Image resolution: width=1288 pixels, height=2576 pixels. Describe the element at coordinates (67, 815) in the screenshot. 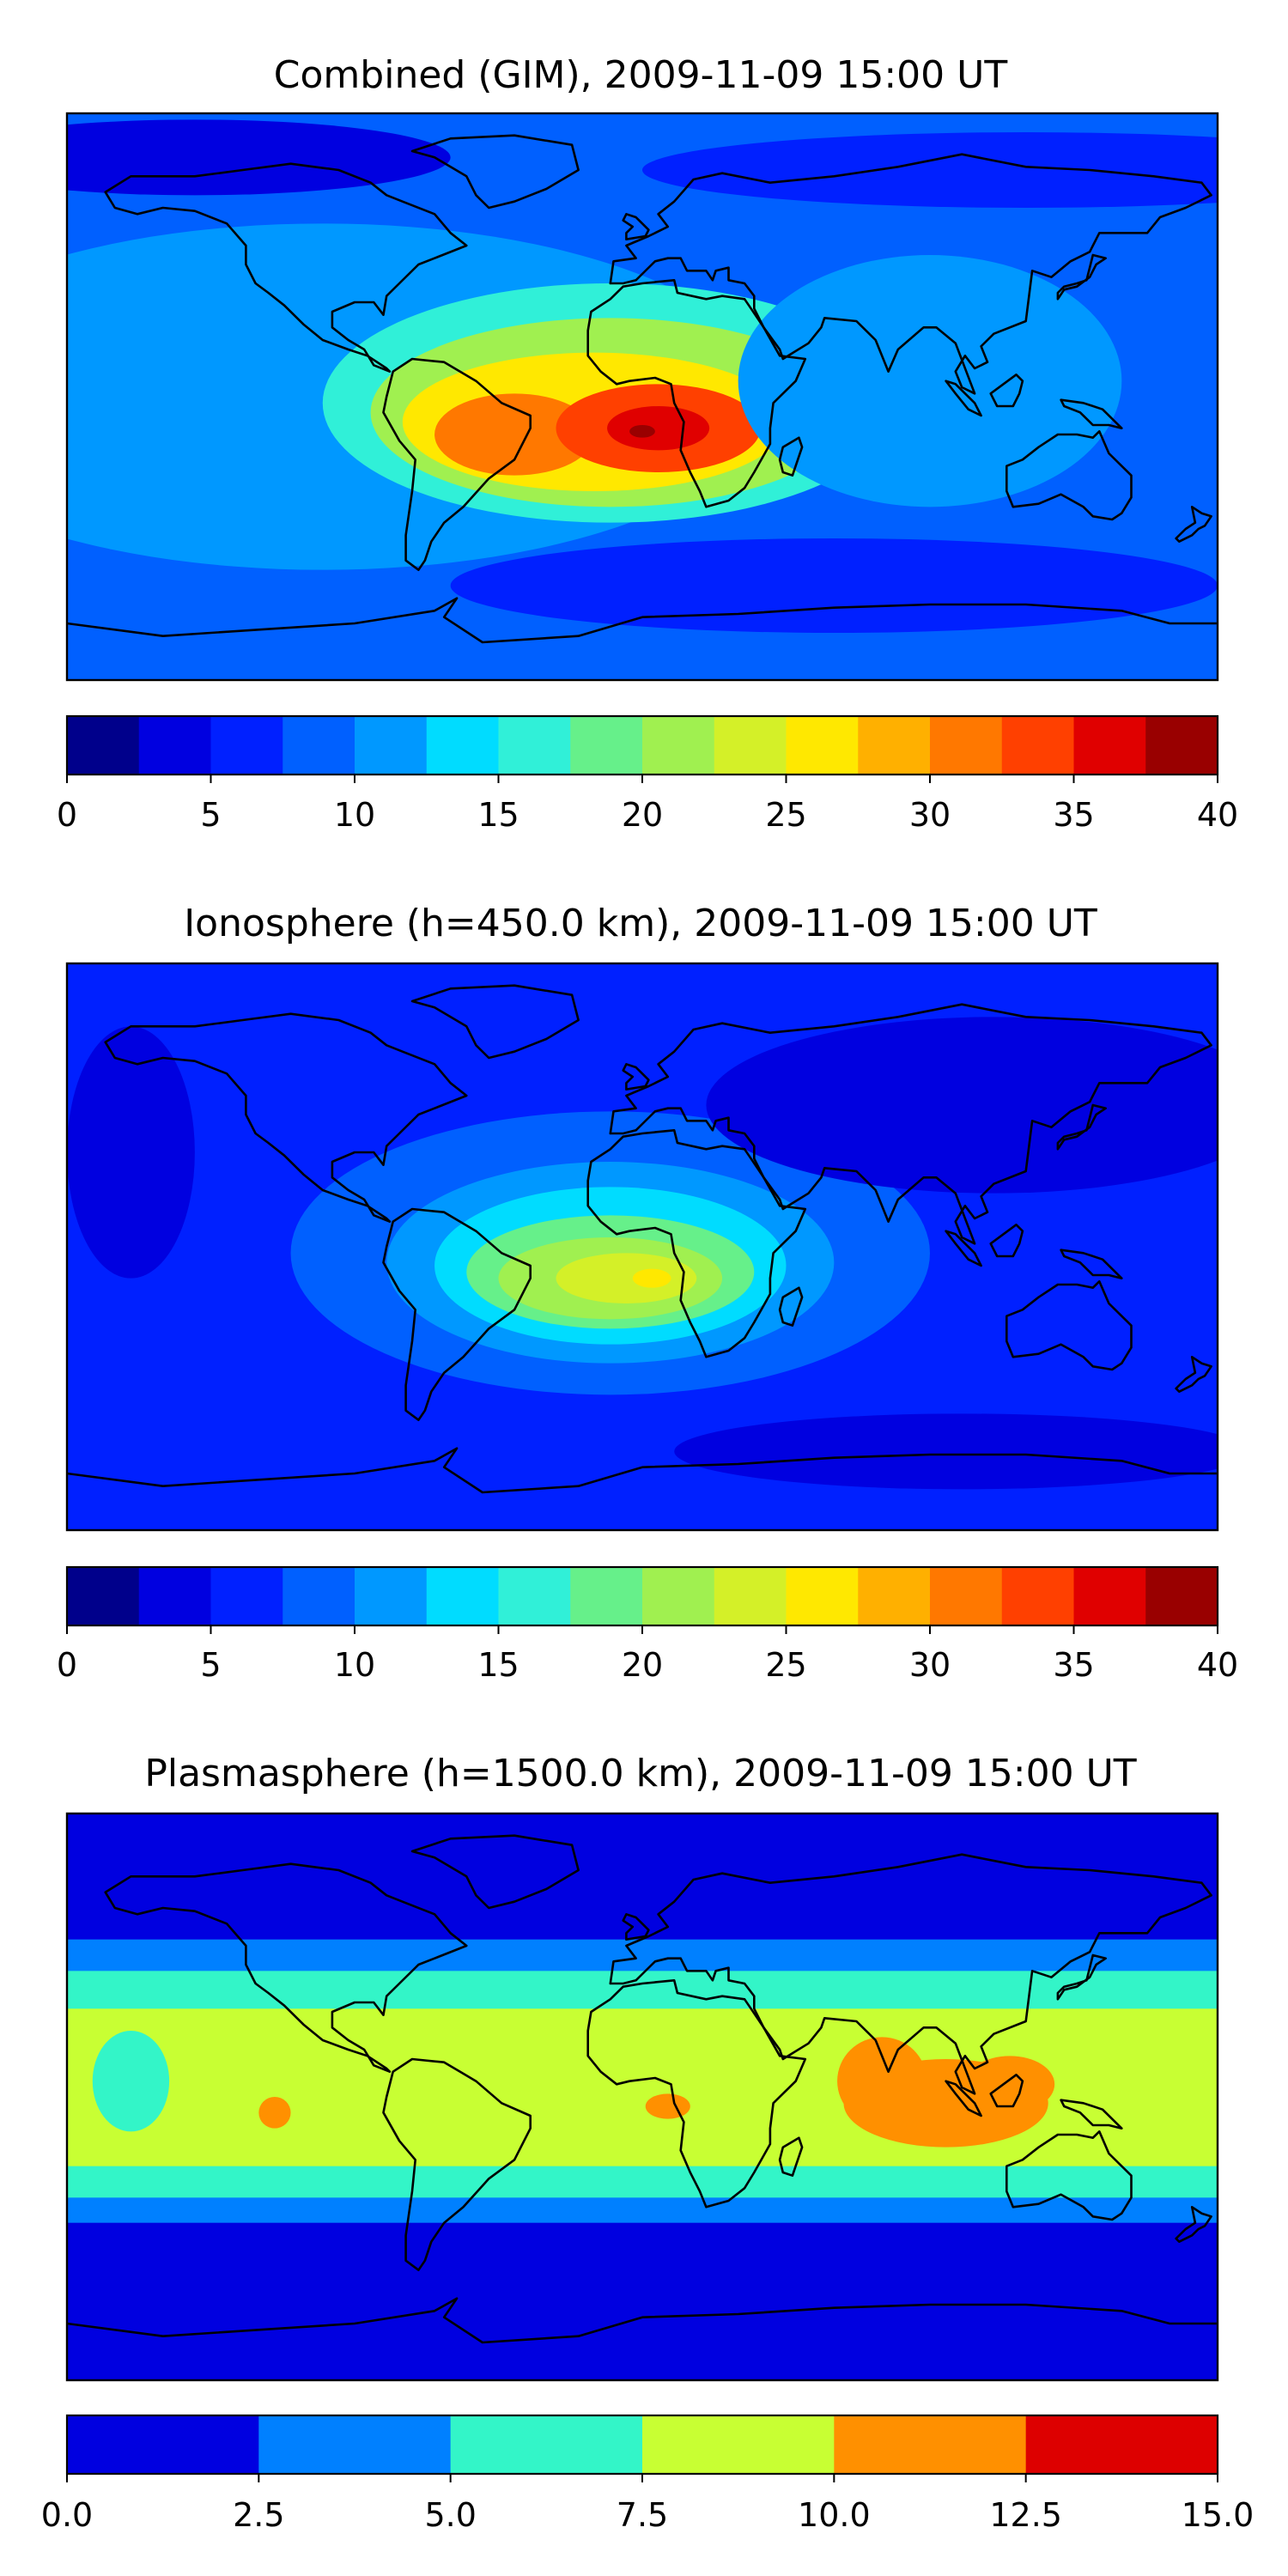

I see `colorbar-tick-label: 0` at that location.